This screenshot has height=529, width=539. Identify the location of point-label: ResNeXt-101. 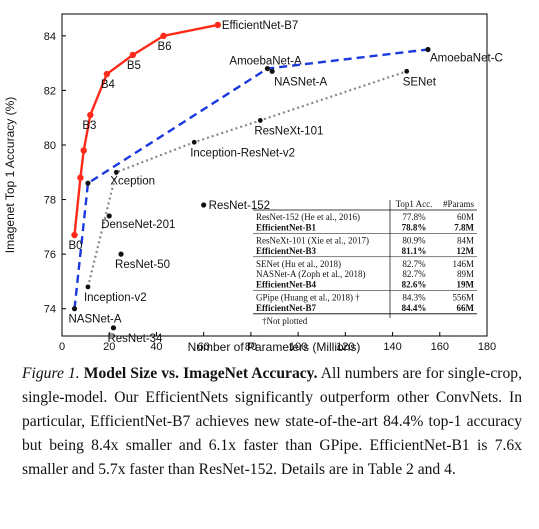
(288, 131).